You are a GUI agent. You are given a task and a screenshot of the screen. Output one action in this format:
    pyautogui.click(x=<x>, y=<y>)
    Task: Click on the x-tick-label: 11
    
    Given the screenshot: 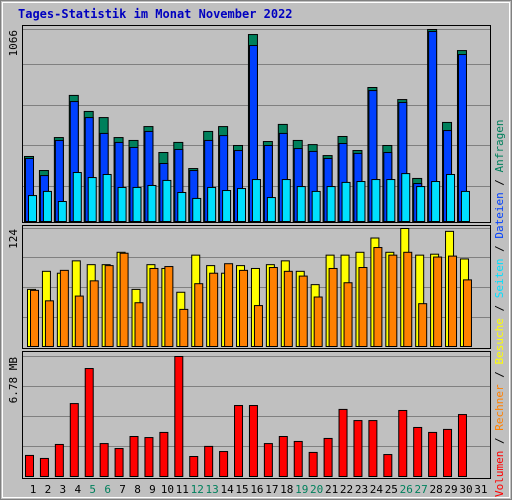 What is the action you would take?
    pyautogui.click(x=182, y=489)
    